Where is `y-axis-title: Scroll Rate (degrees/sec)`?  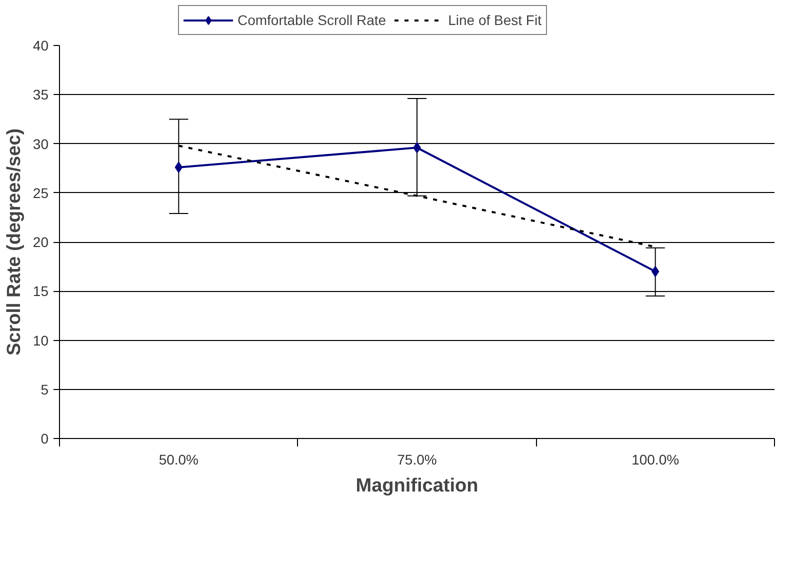
y-axis-title: Scroll Rate (degrees/sec) is located at coordinates (14, 242).